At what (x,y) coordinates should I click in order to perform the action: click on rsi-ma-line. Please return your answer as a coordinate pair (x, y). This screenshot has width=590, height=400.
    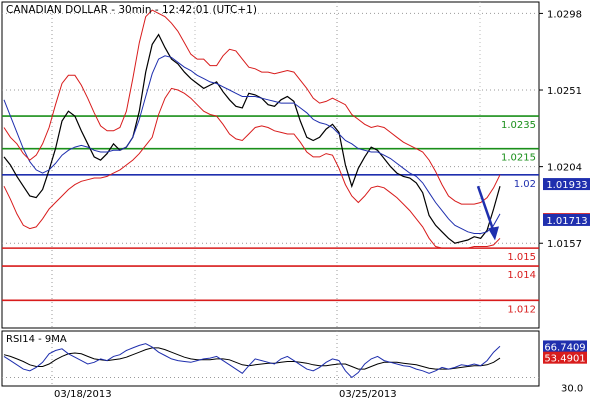
    Looking at the image, I should click on (252, 358).